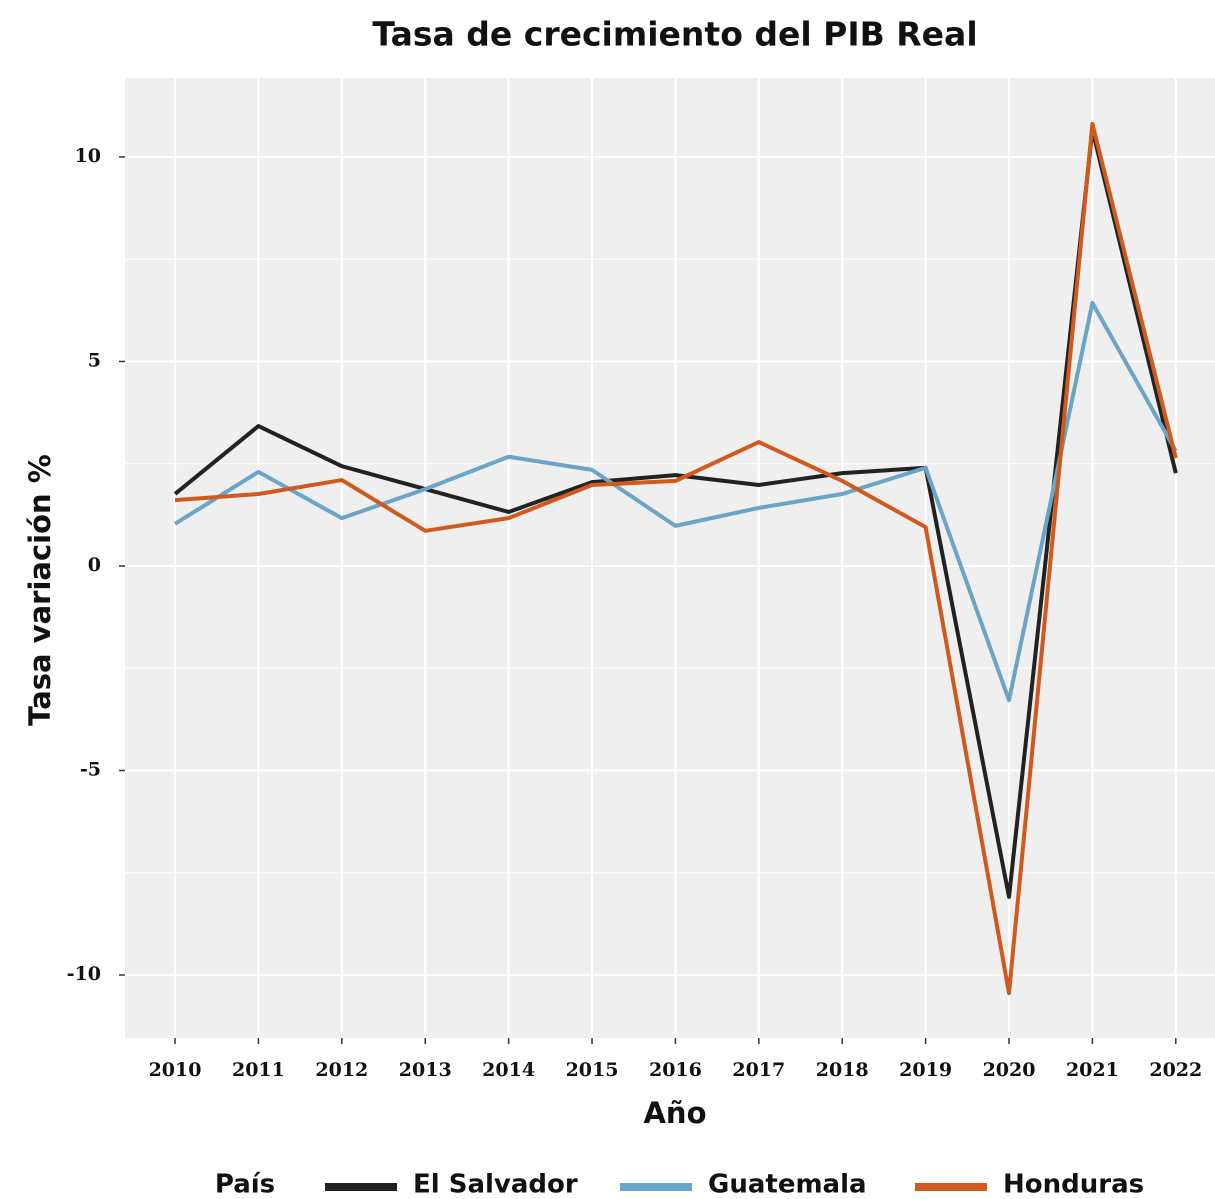 This screenshot has height=1199, width=1215. I want to click on y-tick-label: 0, so click(94, 565).